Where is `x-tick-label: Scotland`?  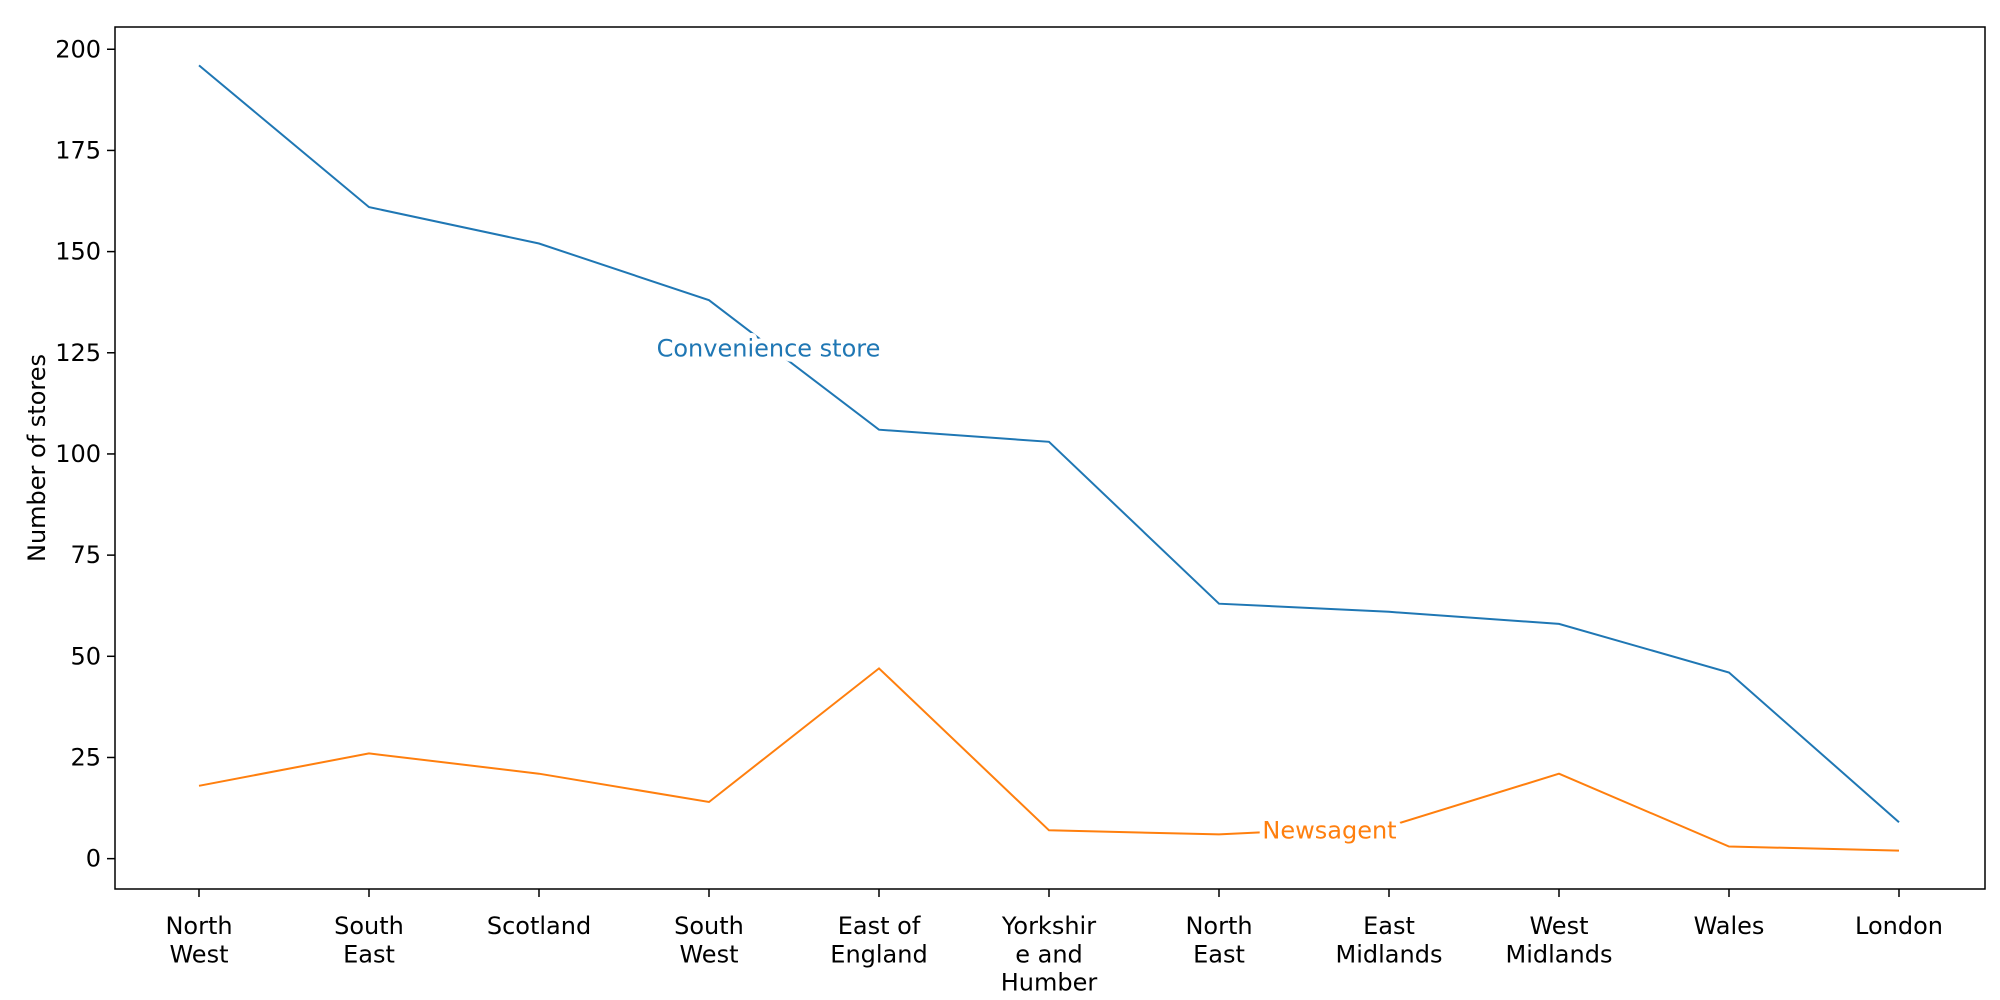 x-tick-label: Scotland is located at coordinates (539, 926).